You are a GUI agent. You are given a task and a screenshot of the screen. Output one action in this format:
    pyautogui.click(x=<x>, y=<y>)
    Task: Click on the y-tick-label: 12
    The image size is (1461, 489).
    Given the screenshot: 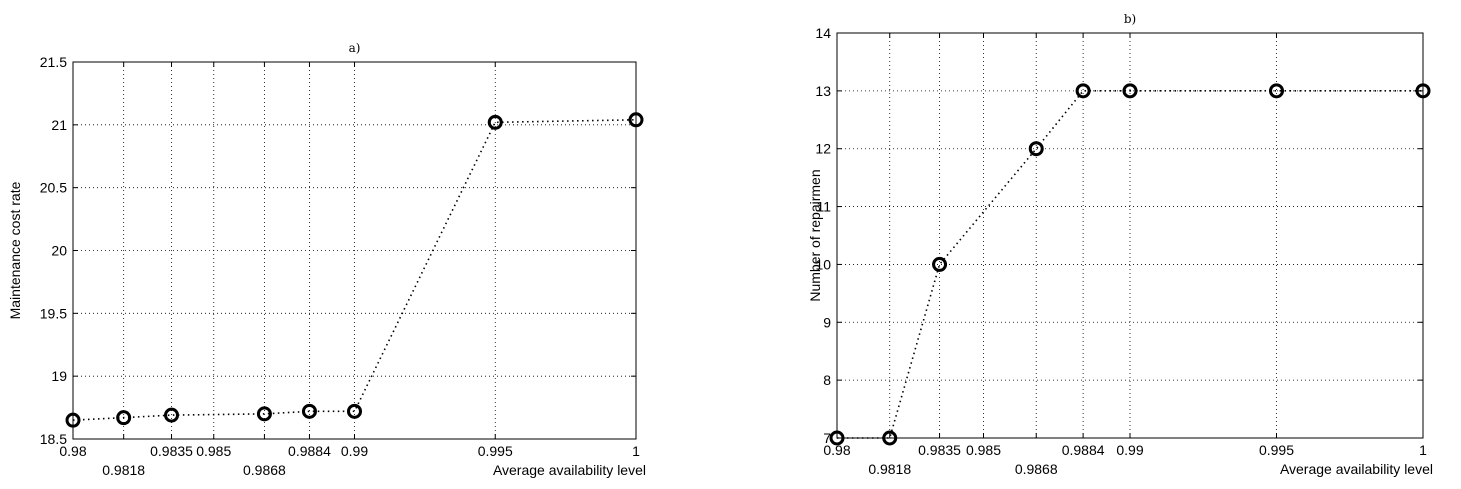 What is the action you would take?
    pyautogui.click(x=823, y=149)
    